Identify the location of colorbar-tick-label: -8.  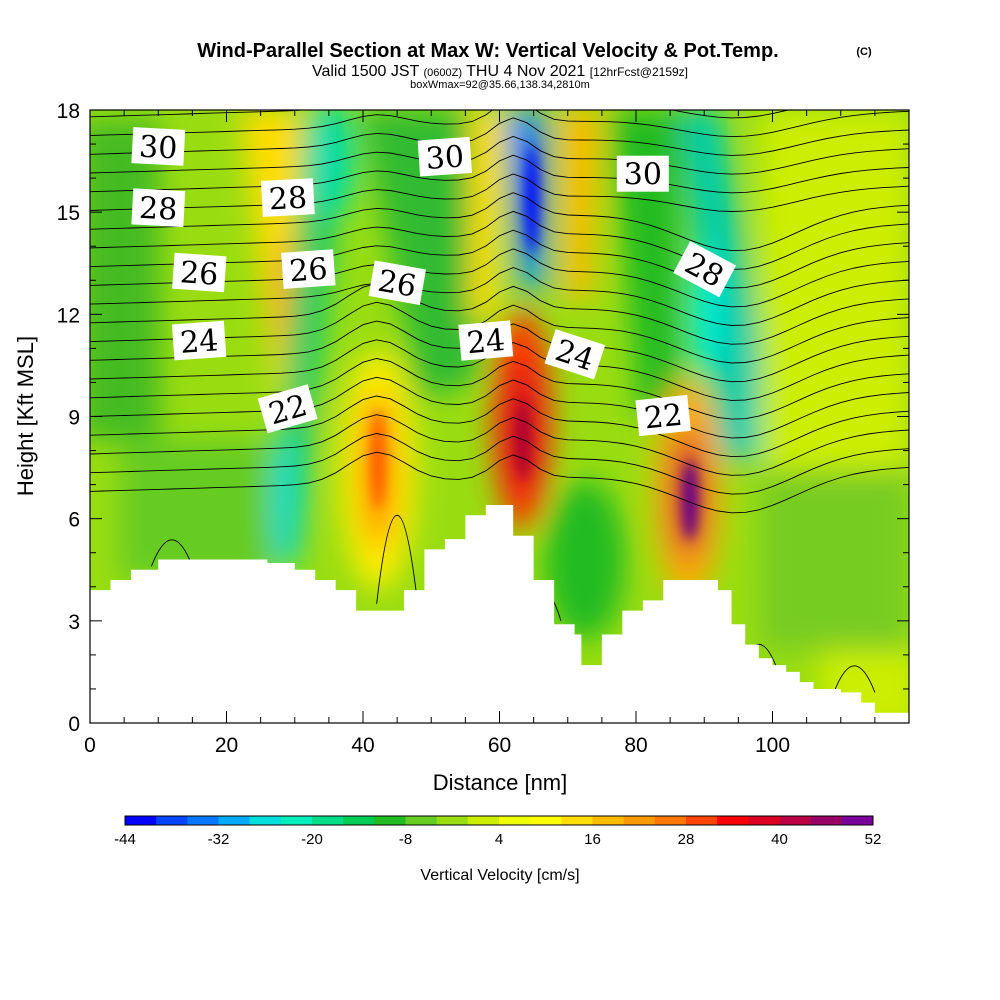
(405, 839).